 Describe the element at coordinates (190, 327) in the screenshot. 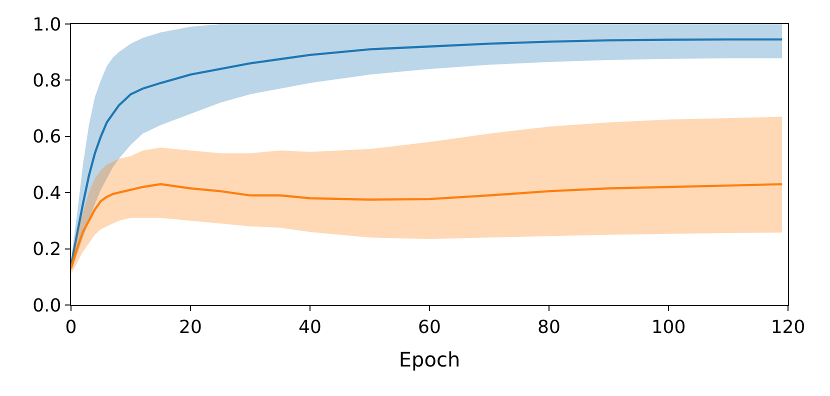

I see `x-tick-label: 20` at that location.